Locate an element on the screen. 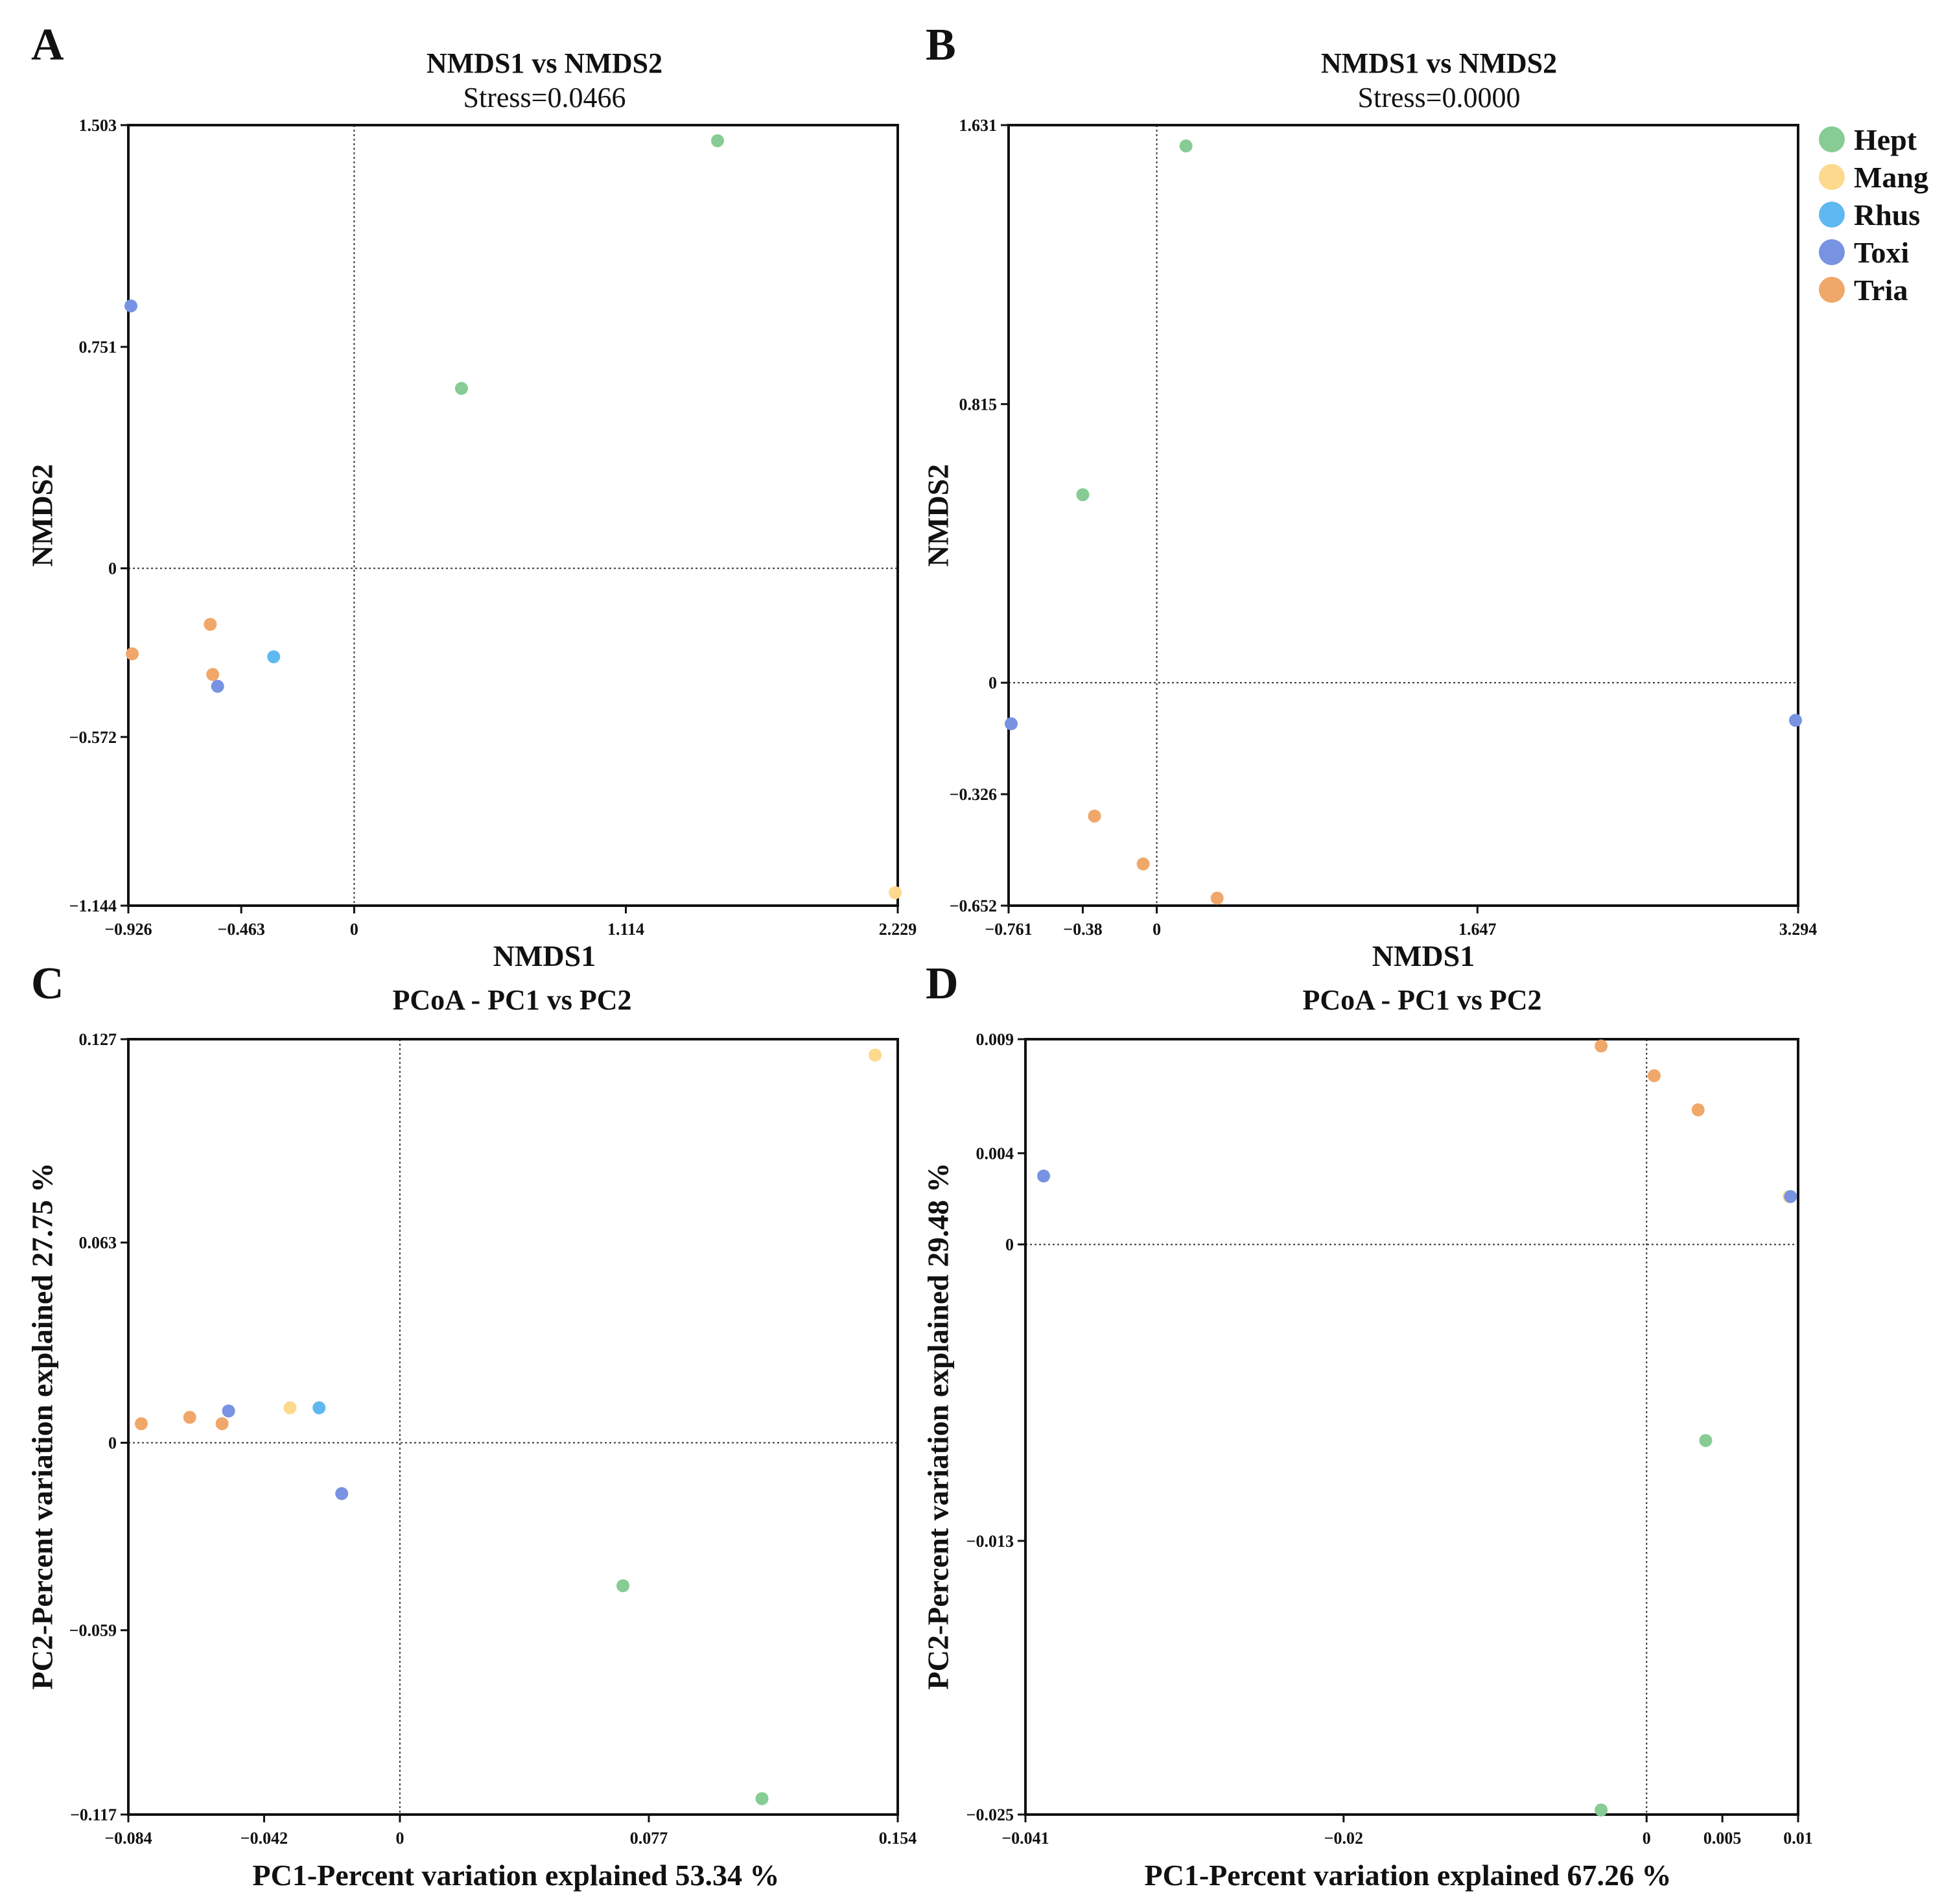  x-tick-label: −0.38 is located at coordinates (1082, 930).